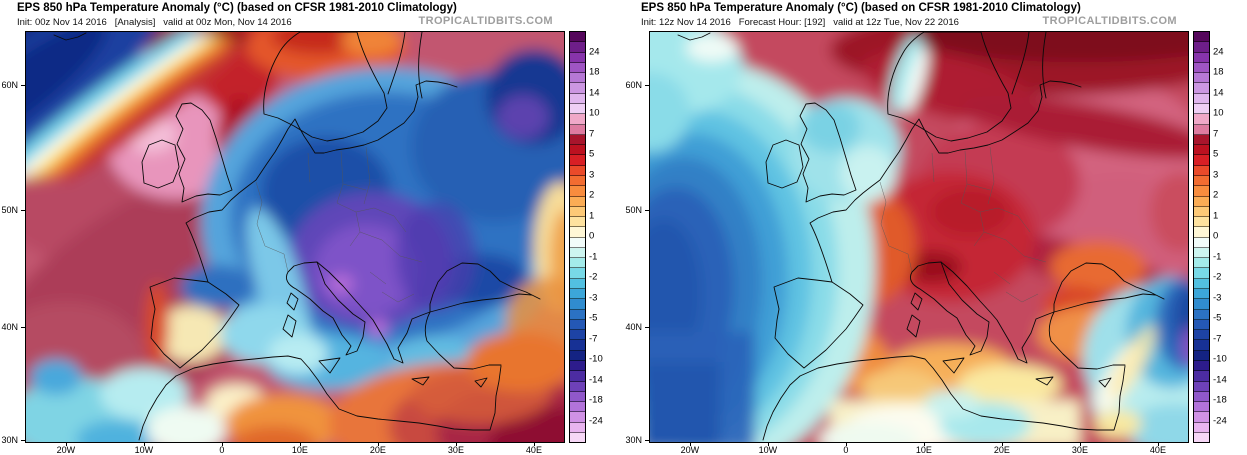  I want to click on colorbar-tick-label: -3, so click(1217, 297).